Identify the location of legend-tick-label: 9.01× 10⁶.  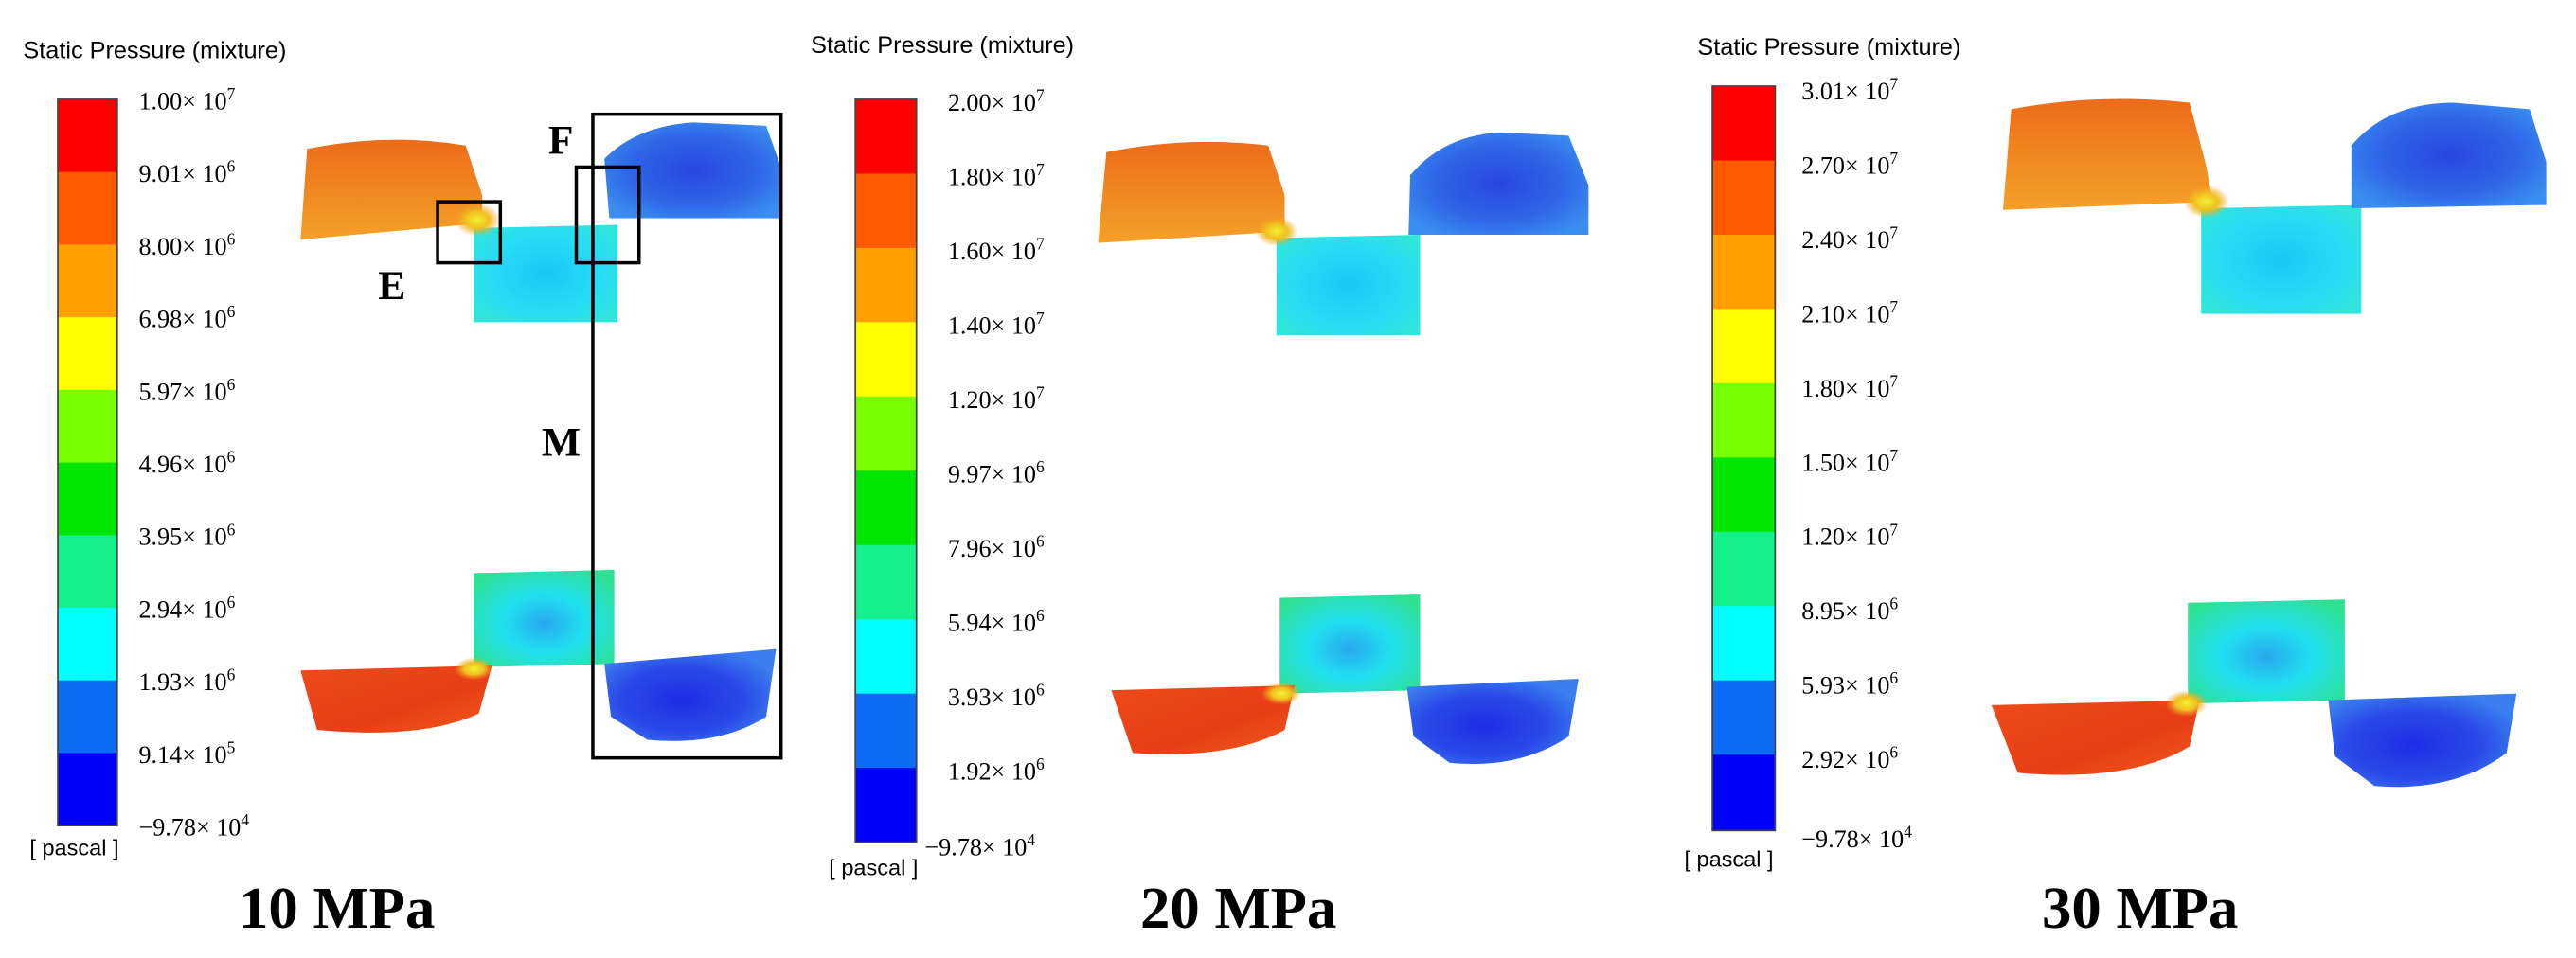
(186, 172).